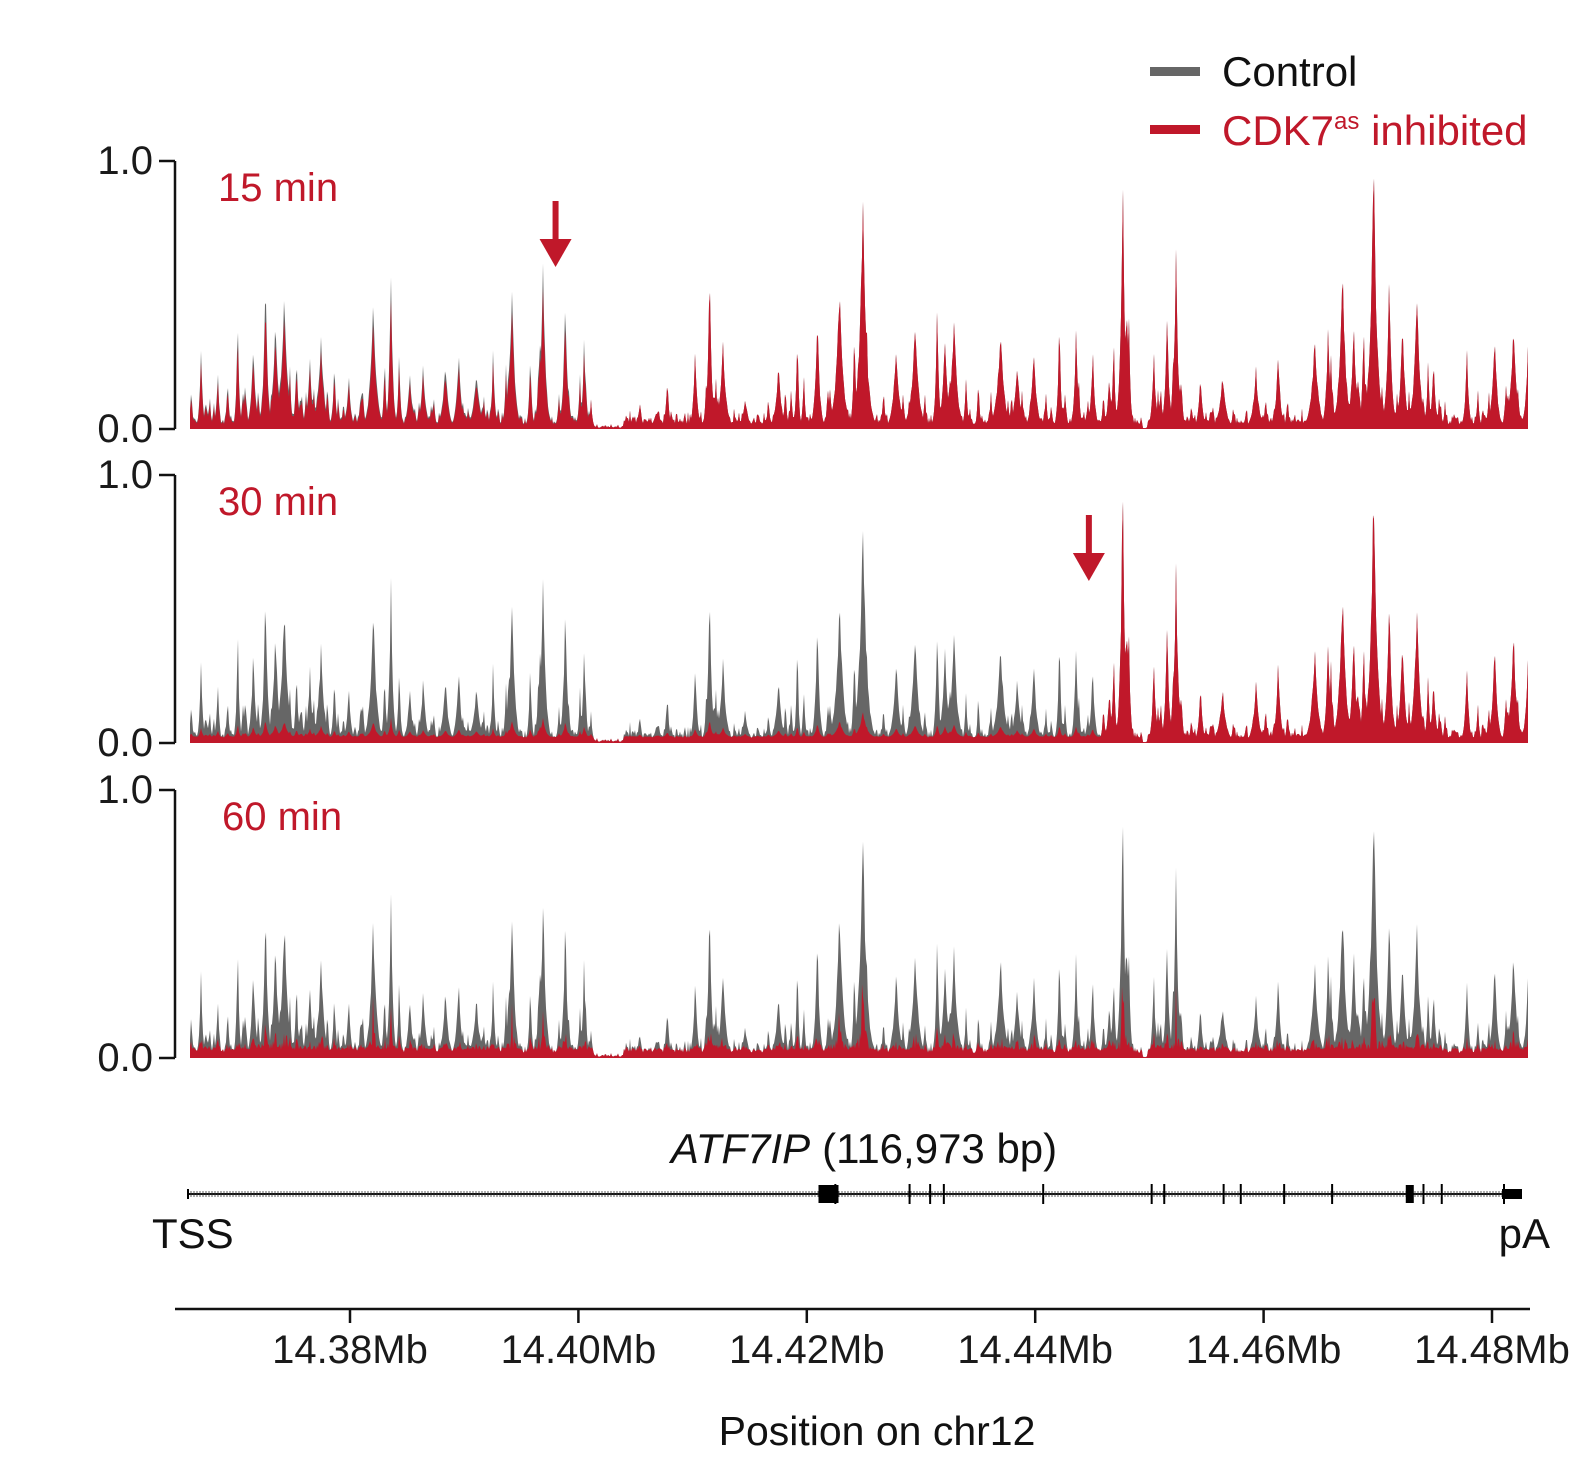 This screenshot has width=1585, height=1463. Describe the element at coordinates (278, 502) in the screenshot. I see `panel-label-2: 30 min` at that location.